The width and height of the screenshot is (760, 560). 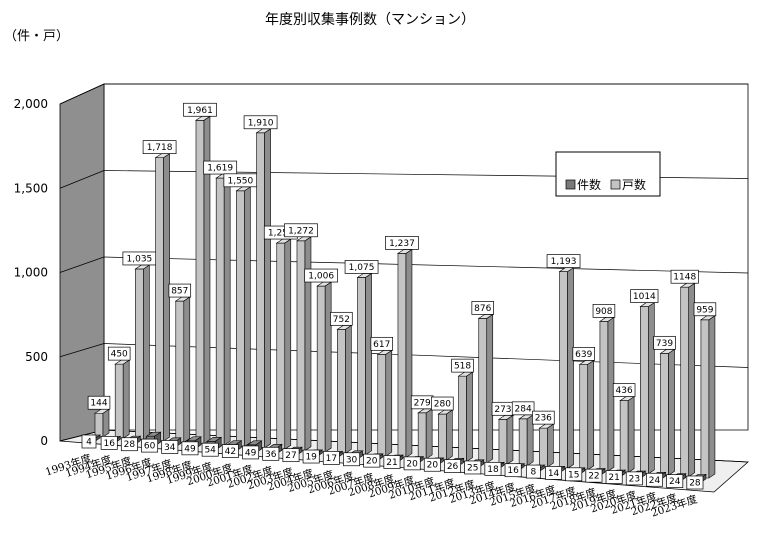 What do you see at coordinates (422, 403) in the screenshot?
I see `data-label-text: 279` at bounding box center [422, 403].